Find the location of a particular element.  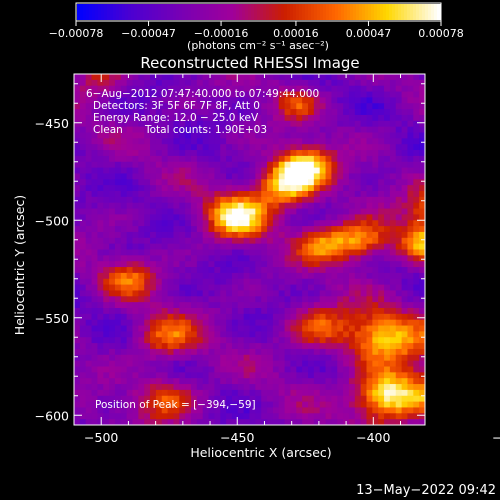

colorbar-units: (photons cm⁻² s⁻¹ asec⁻²) is located at coordinates (258, 45).